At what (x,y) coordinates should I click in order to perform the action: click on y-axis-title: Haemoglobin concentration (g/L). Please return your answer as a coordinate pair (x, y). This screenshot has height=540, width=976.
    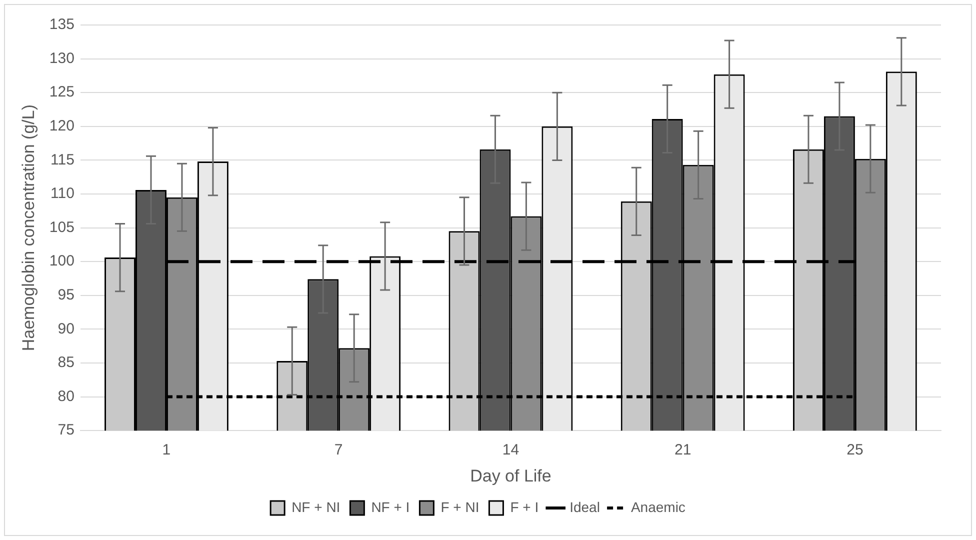
    Looking at the image, I should click on (28, 228).